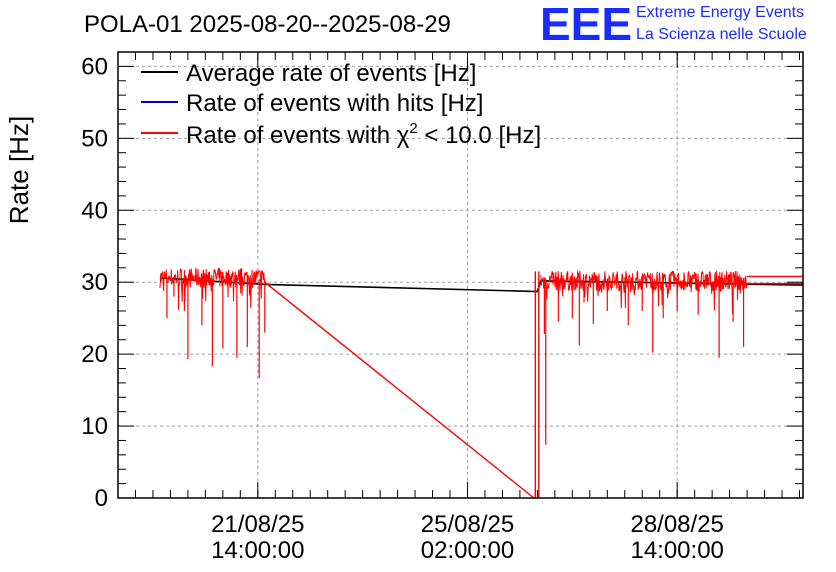  What do you see at coordinates (467, 524) in the screenshot?
I see `x-tick-label-date-1: 25/08/25` at bounding box center [467, 524].